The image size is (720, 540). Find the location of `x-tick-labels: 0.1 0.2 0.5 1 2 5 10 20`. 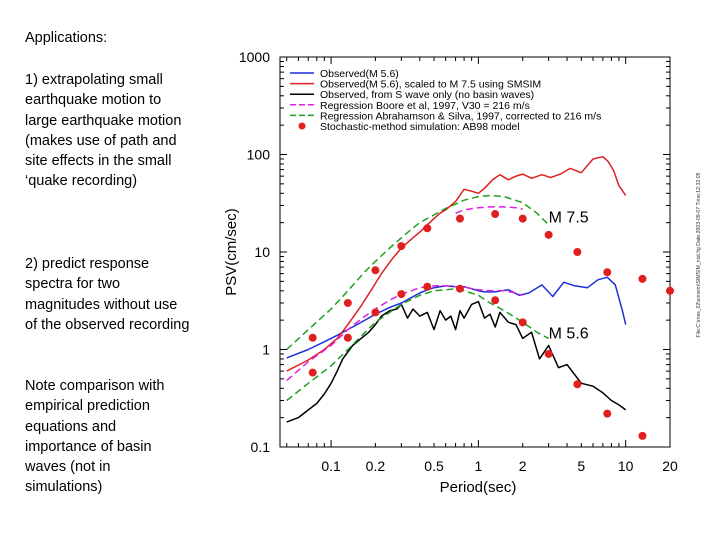

x-tick-labels: 0.1 0.2 0.5 1 2 5 10 20 is located at coordinates (499, 466).